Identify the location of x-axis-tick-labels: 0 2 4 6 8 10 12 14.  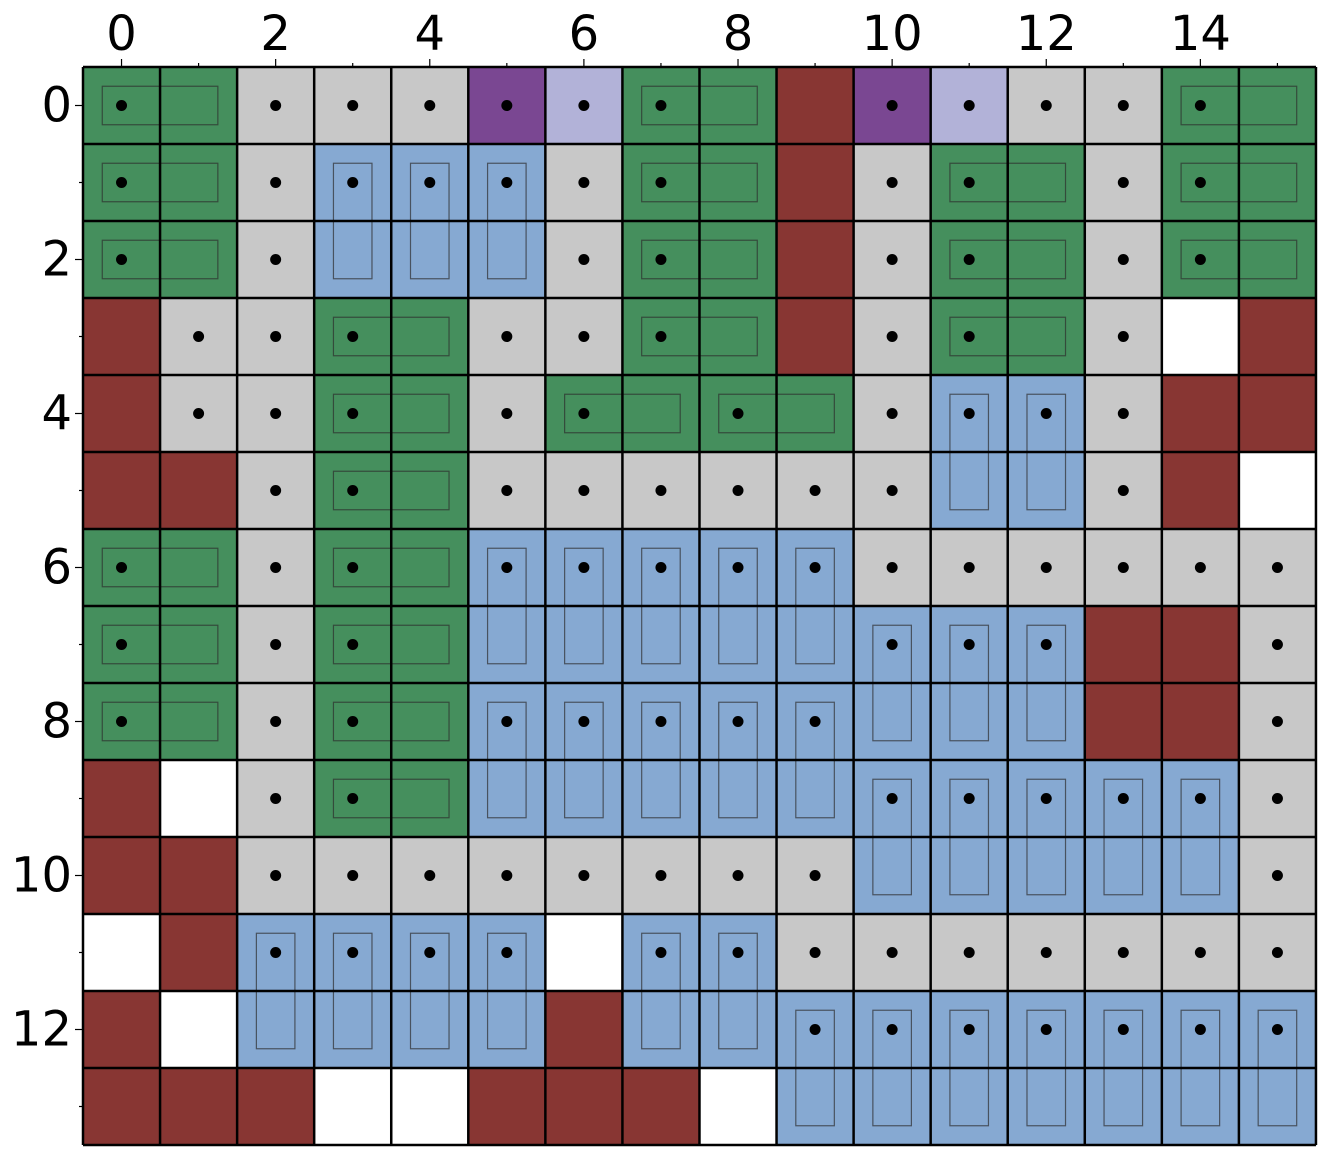
(668, 34).